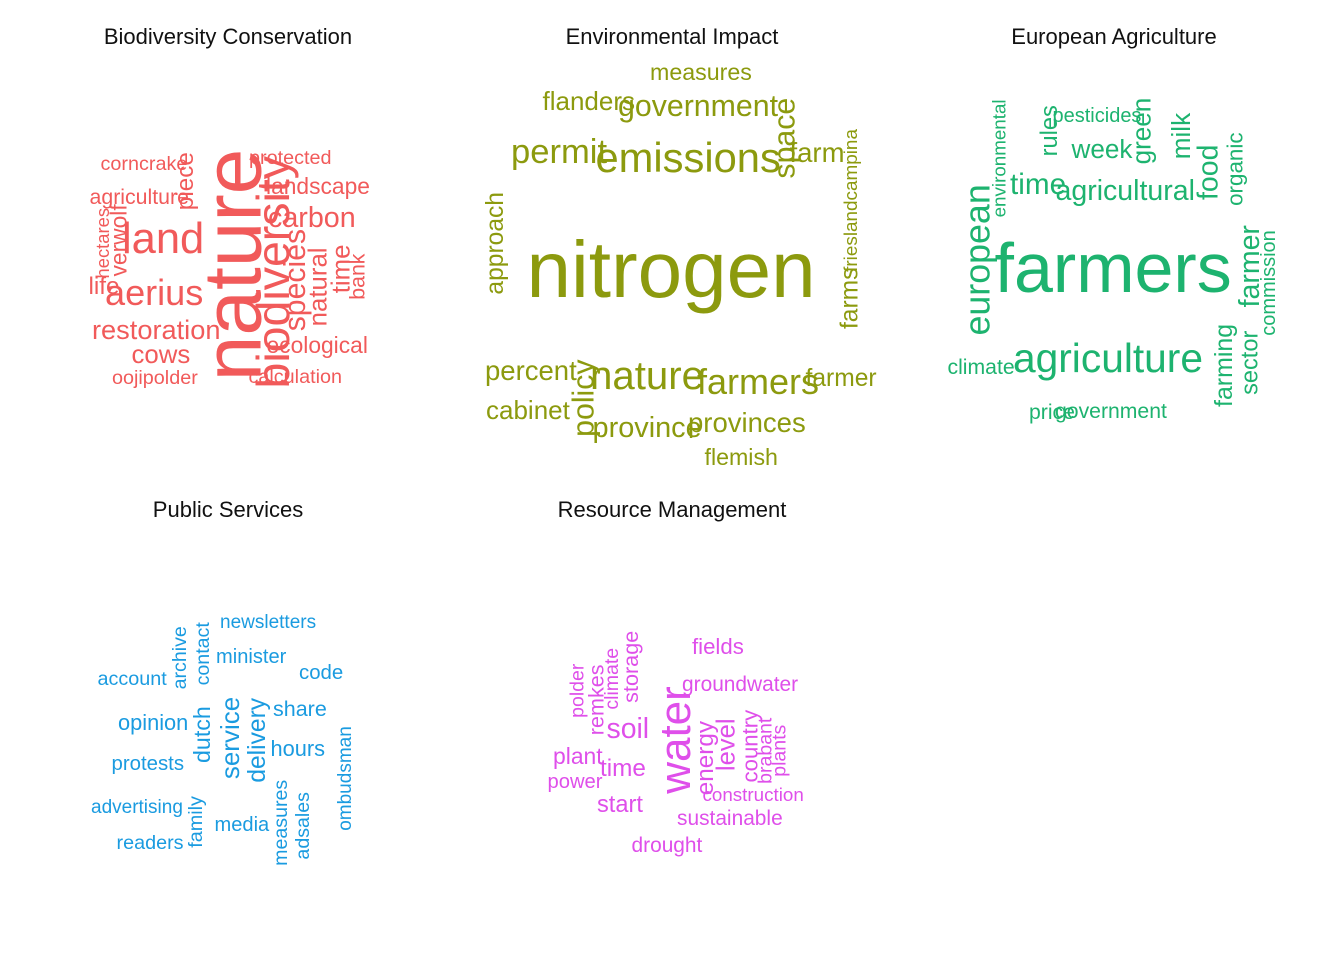  What do you see at coordinates (999, 157) in the screenshot?
I see `word-environmental: environmental` at bounding box center [999, 157].